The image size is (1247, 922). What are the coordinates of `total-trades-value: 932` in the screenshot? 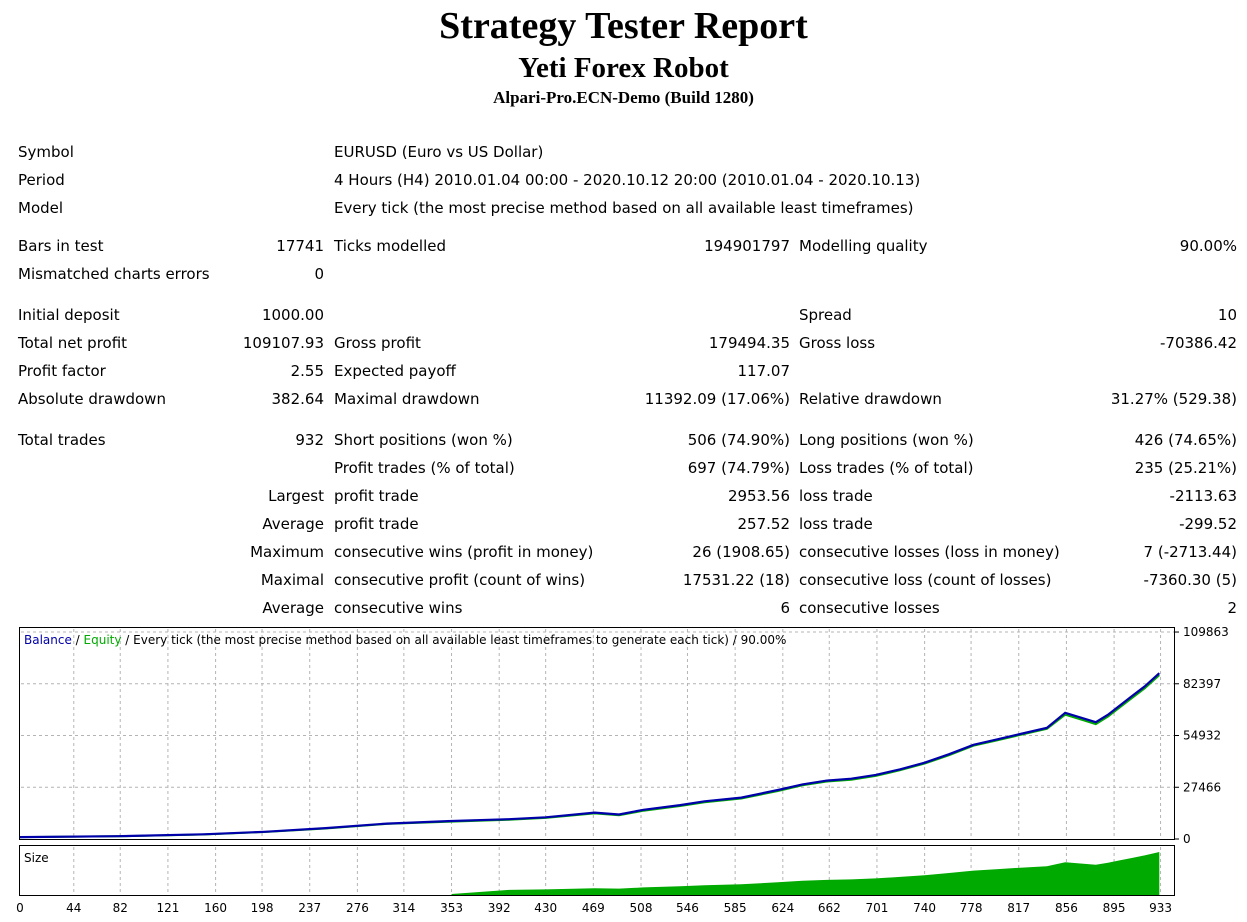 It's located at (309, 440).